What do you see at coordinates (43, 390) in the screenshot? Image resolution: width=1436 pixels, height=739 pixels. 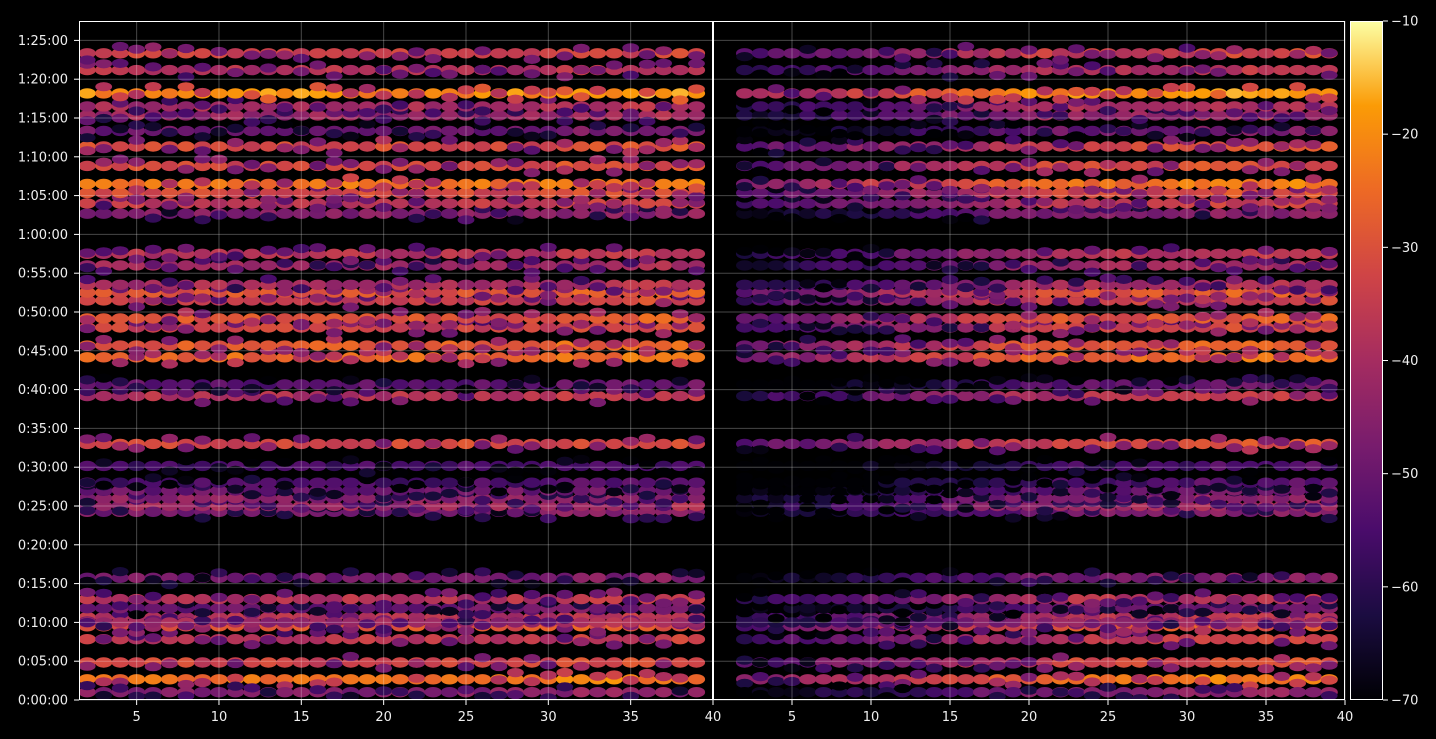 I see `y-tick-label: 0:40:00` at bounding box center [43, 390].